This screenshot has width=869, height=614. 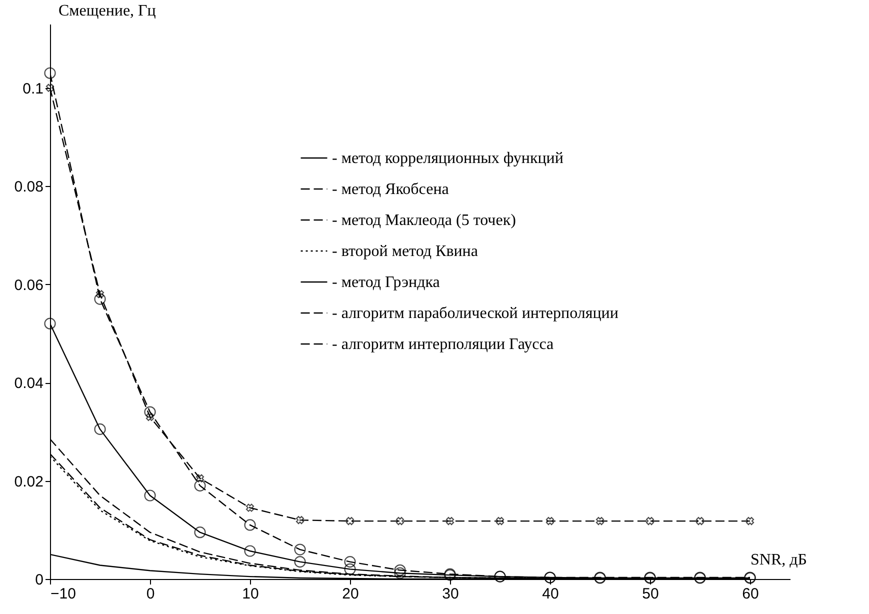 What do you see at coordinates (29, 481) in the screenshot?
I see `y-tick-label: 0.02` at bounding box center [29, 481].